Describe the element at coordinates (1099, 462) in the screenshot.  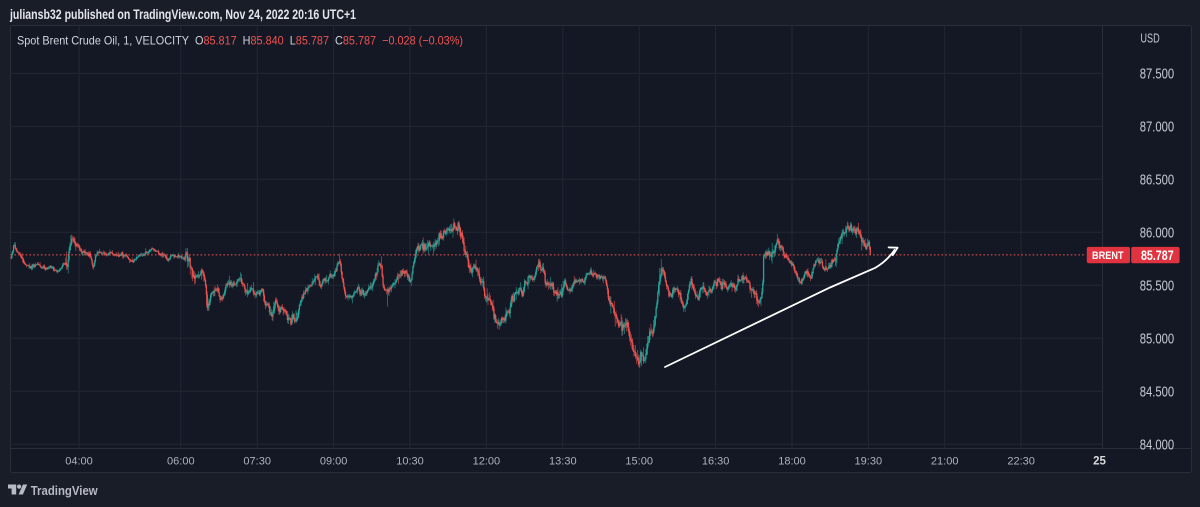
I see `svg-text: 25` at that location.